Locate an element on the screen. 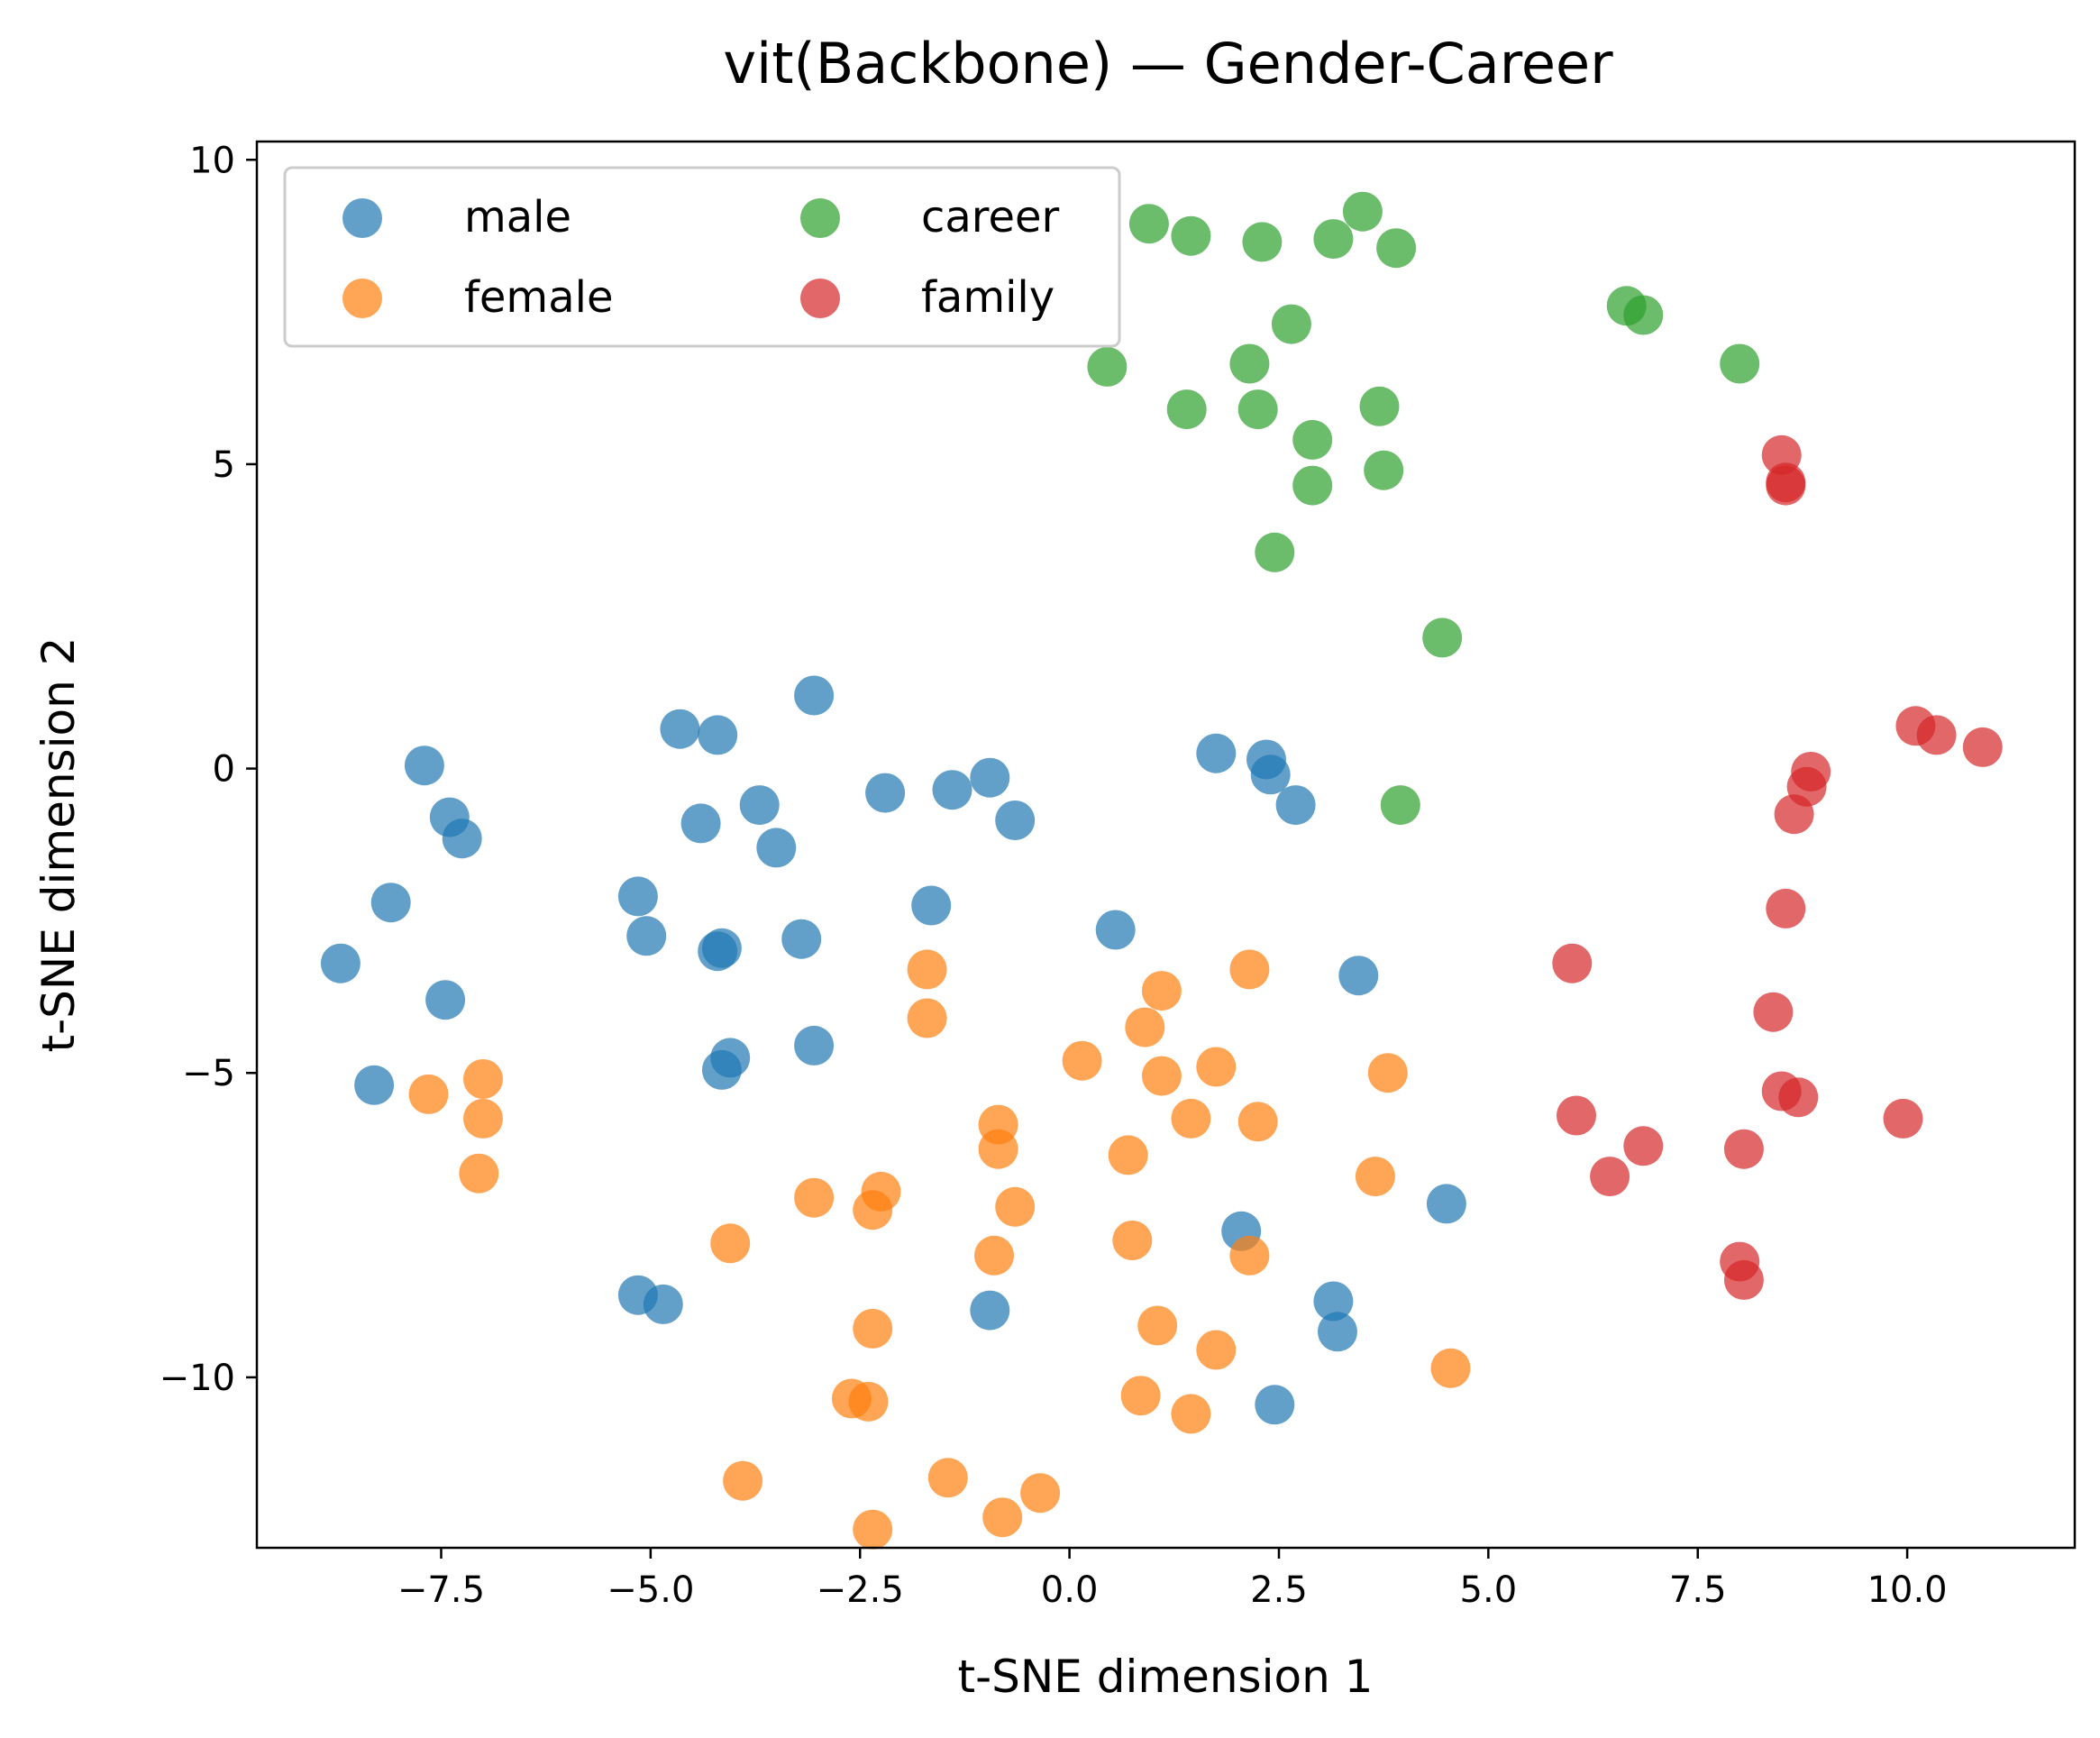 This screenshot has height=1738, width=2100. x-axis-ticks: −7.5 −5.0 −2.5 0.0 2.5 5.0 7.5 10.0 is located at coordinates (1172, 1579).